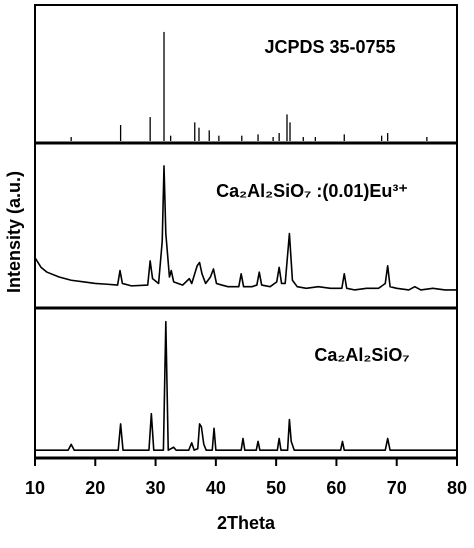  Describe the element at coordinates (156, 488) in the screenshot. I see `x-tick-label: 30` at that location.